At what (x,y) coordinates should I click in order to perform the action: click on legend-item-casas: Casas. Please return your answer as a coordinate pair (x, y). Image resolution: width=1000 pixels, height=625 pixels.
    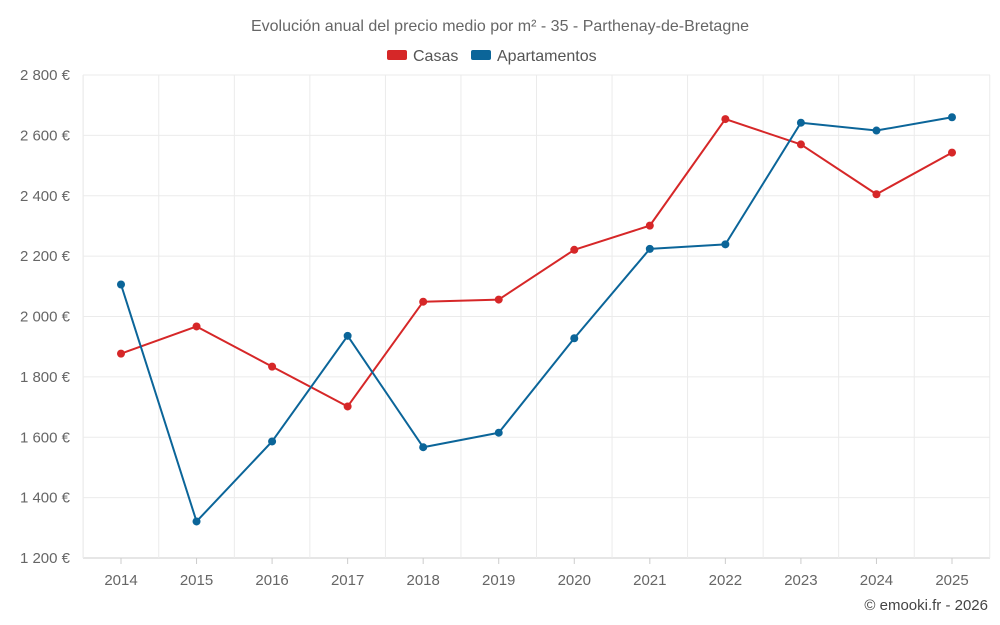
    Looking at the image, I should click on (422, 56).